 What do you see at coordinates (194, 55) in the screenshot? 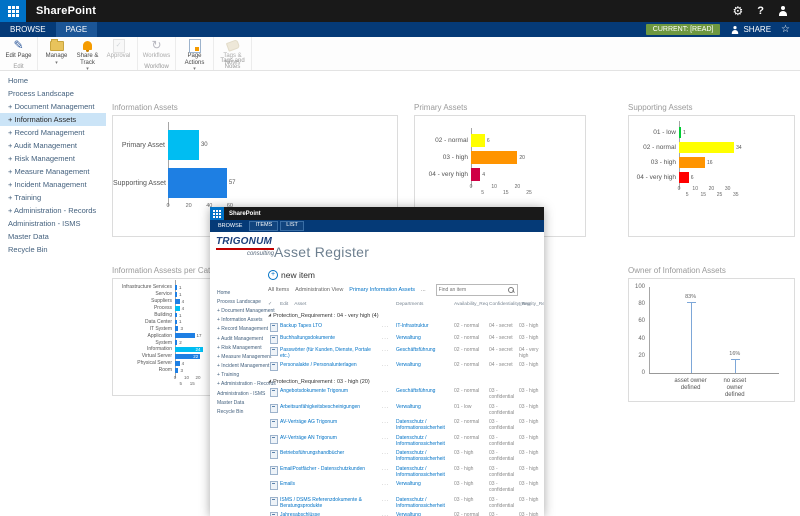
I see `page-actions-button: Page Actions ▾` at bounding box center [194, 55].